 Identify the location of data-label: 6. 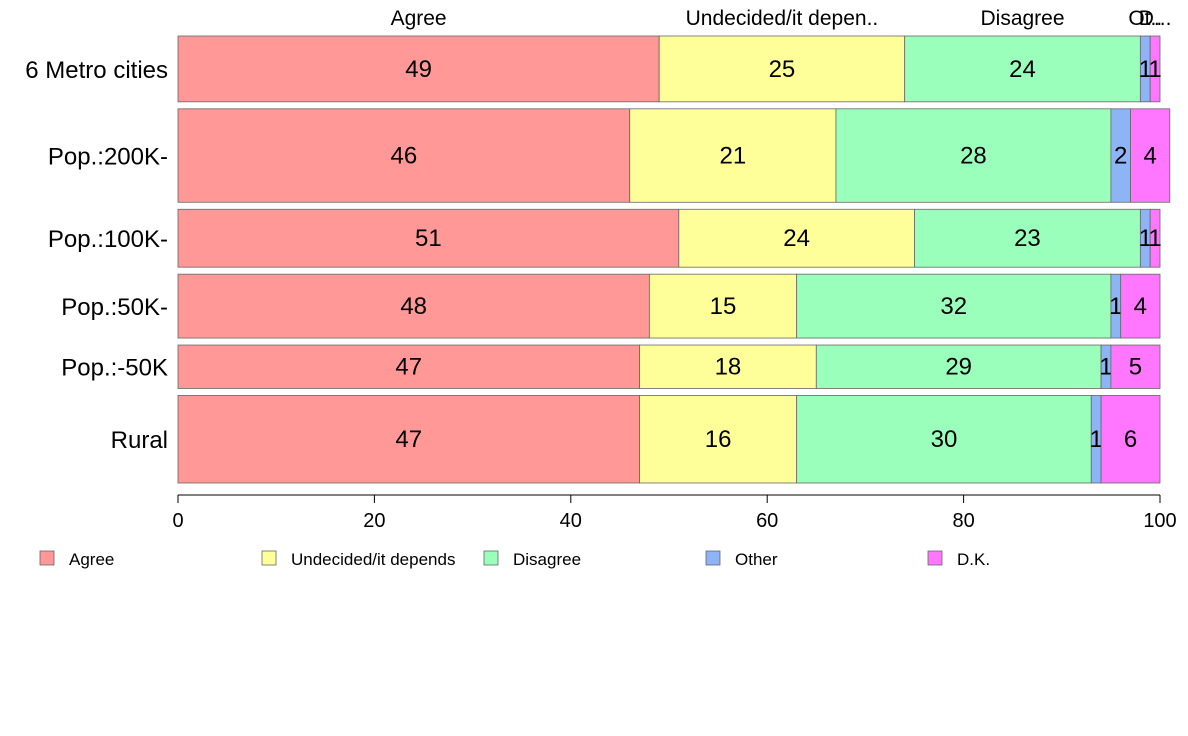
(1130, 439).